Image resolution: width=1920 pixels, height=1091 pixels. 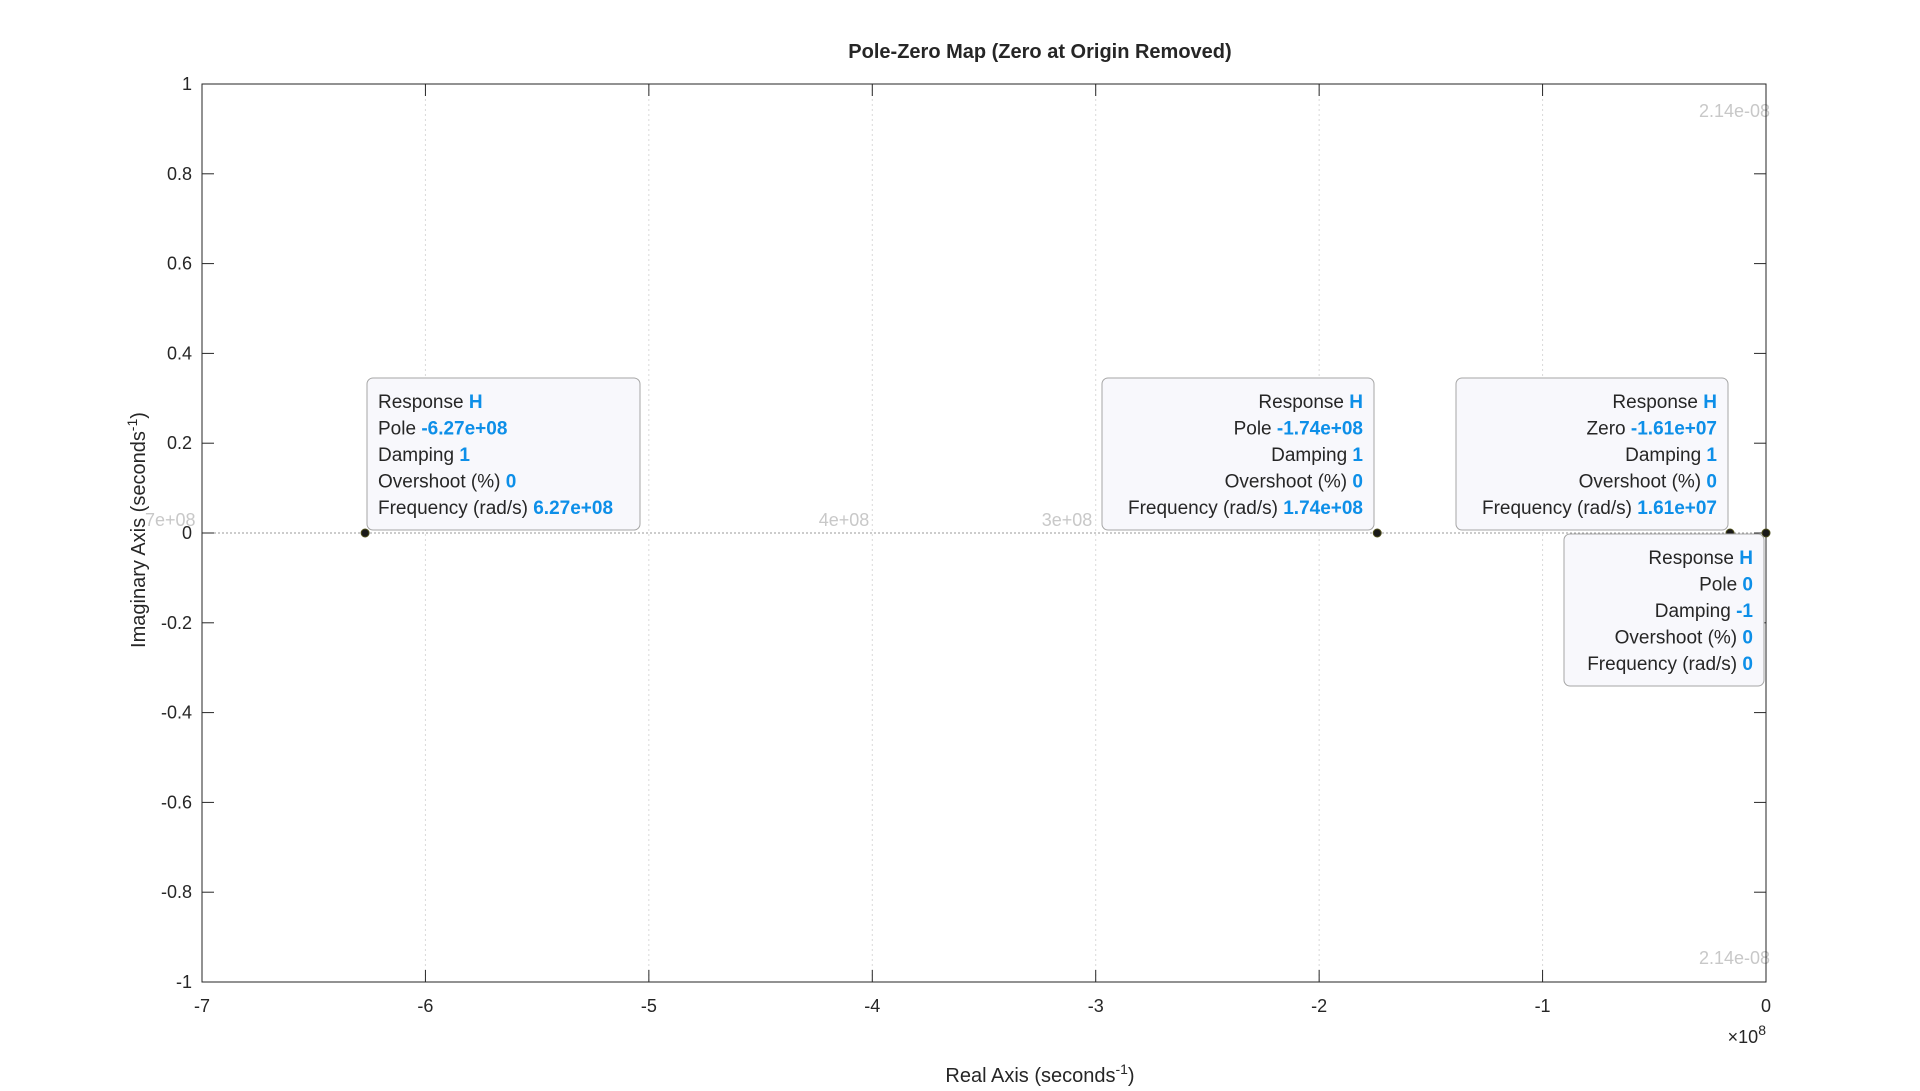 What do you see at coordinates (137, 530) in the screenshot?
I see `y-axis-label: Imaginary Axis (seconds-1)` at bounding box center [137, 530].